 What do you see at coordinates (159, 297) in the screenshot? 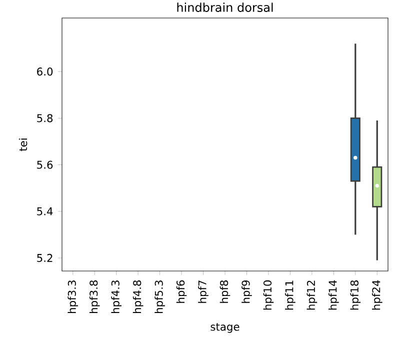
I see `x-tick-label: hpf5.3` at bounding box center [159, 297].